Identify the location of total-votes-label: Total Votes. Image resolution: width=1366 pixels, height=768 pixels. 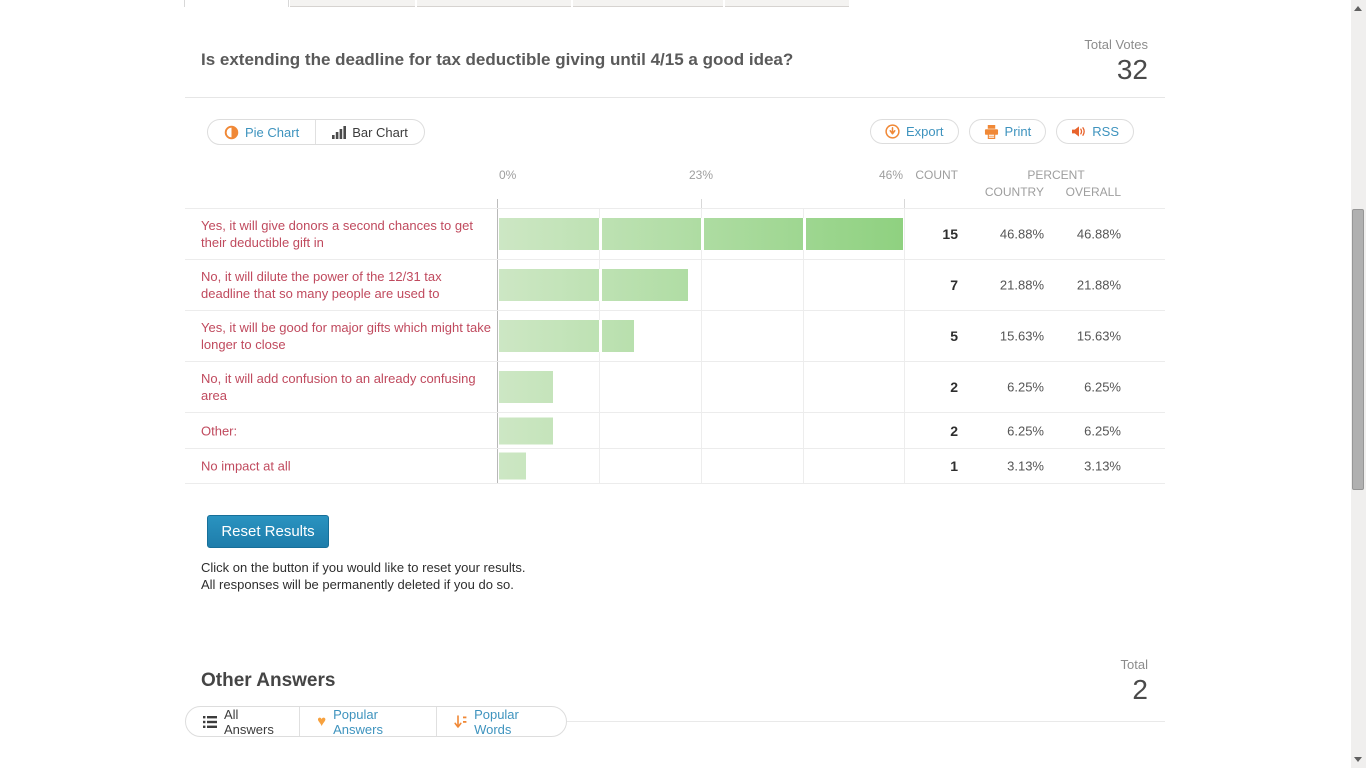
(1116, 44).